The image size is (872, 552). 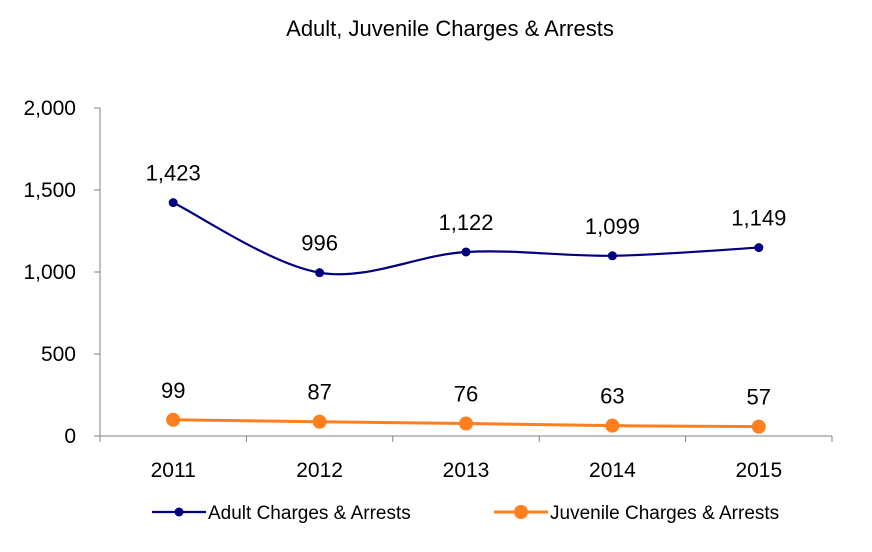 What do you see at coordinates (179, 512) in the screenshot?
I see `legend-marker-adult` at bounding box center [179, 512].